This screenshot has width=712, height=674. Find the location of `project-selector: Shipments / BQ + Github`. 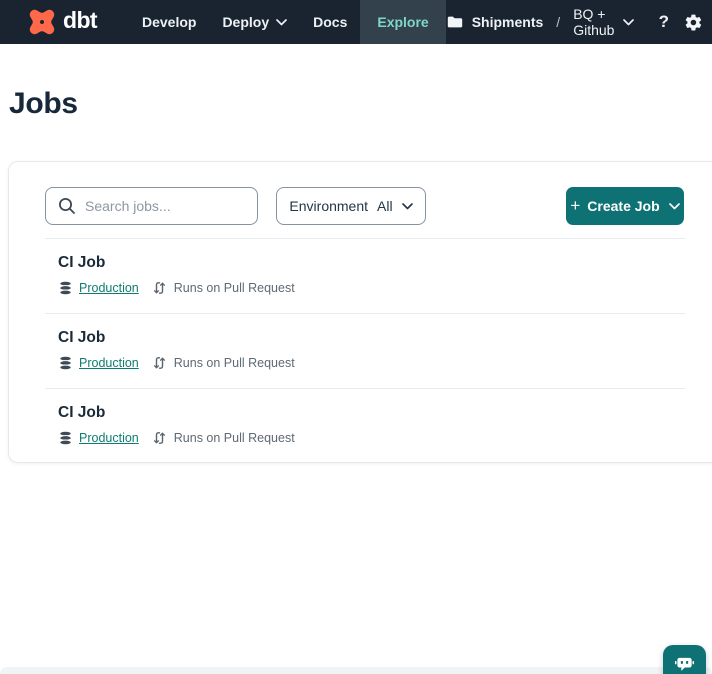

project-selector: Shipments / BQ + Github is located at coordinates (540, 22).